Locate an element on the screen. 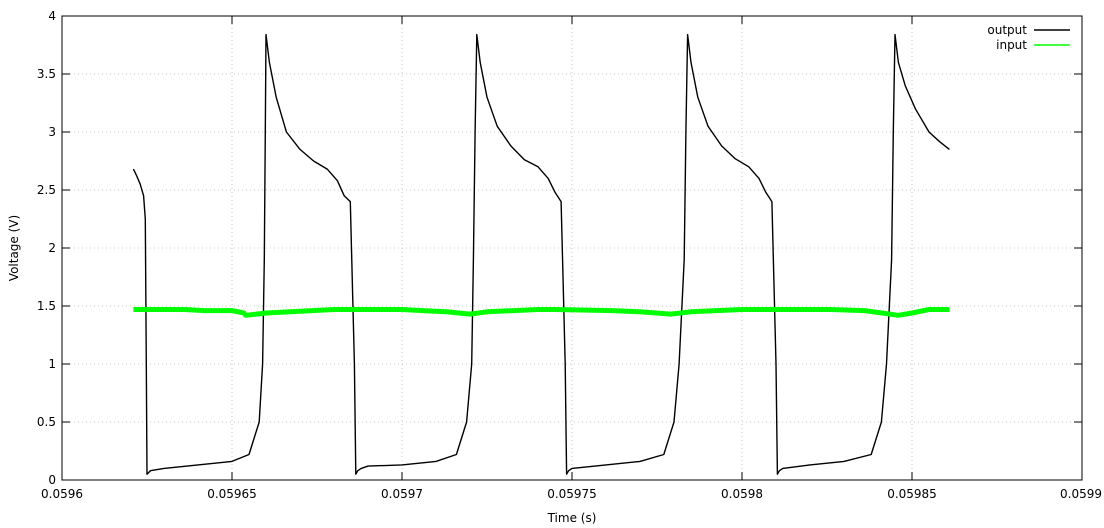 The height and width of the screenshot is (528, 1104). y-axis-label: Voltage (V) is located at coordinates (14, 248).